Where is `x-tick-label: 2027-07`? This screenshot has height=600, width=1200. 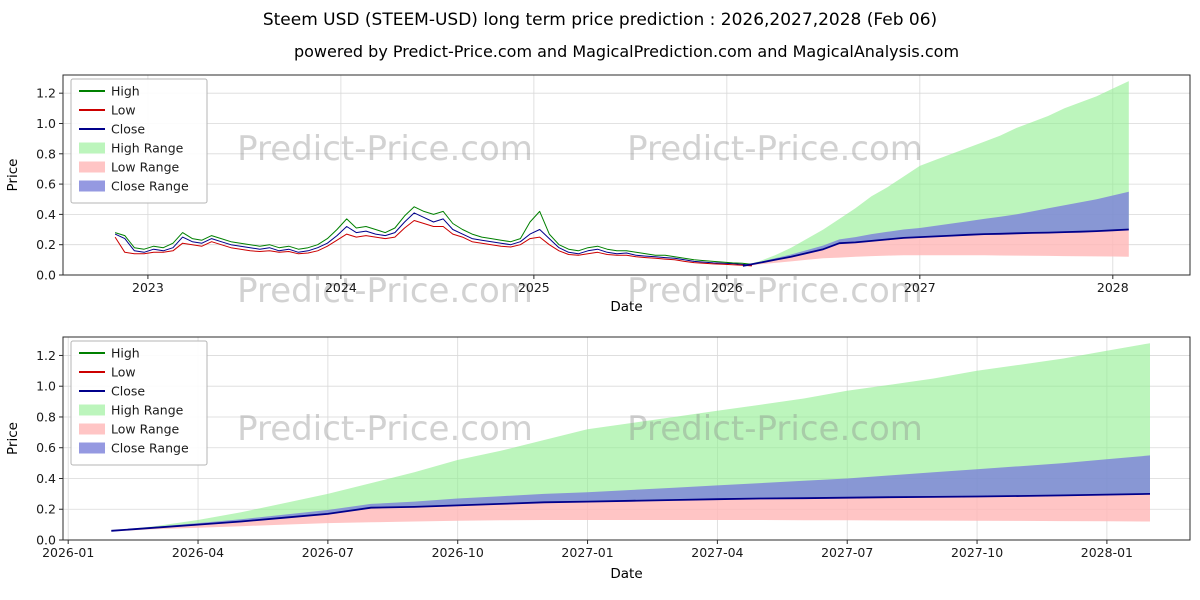
x-tick-label: 2027-07 is located at coordinates (847, 552).